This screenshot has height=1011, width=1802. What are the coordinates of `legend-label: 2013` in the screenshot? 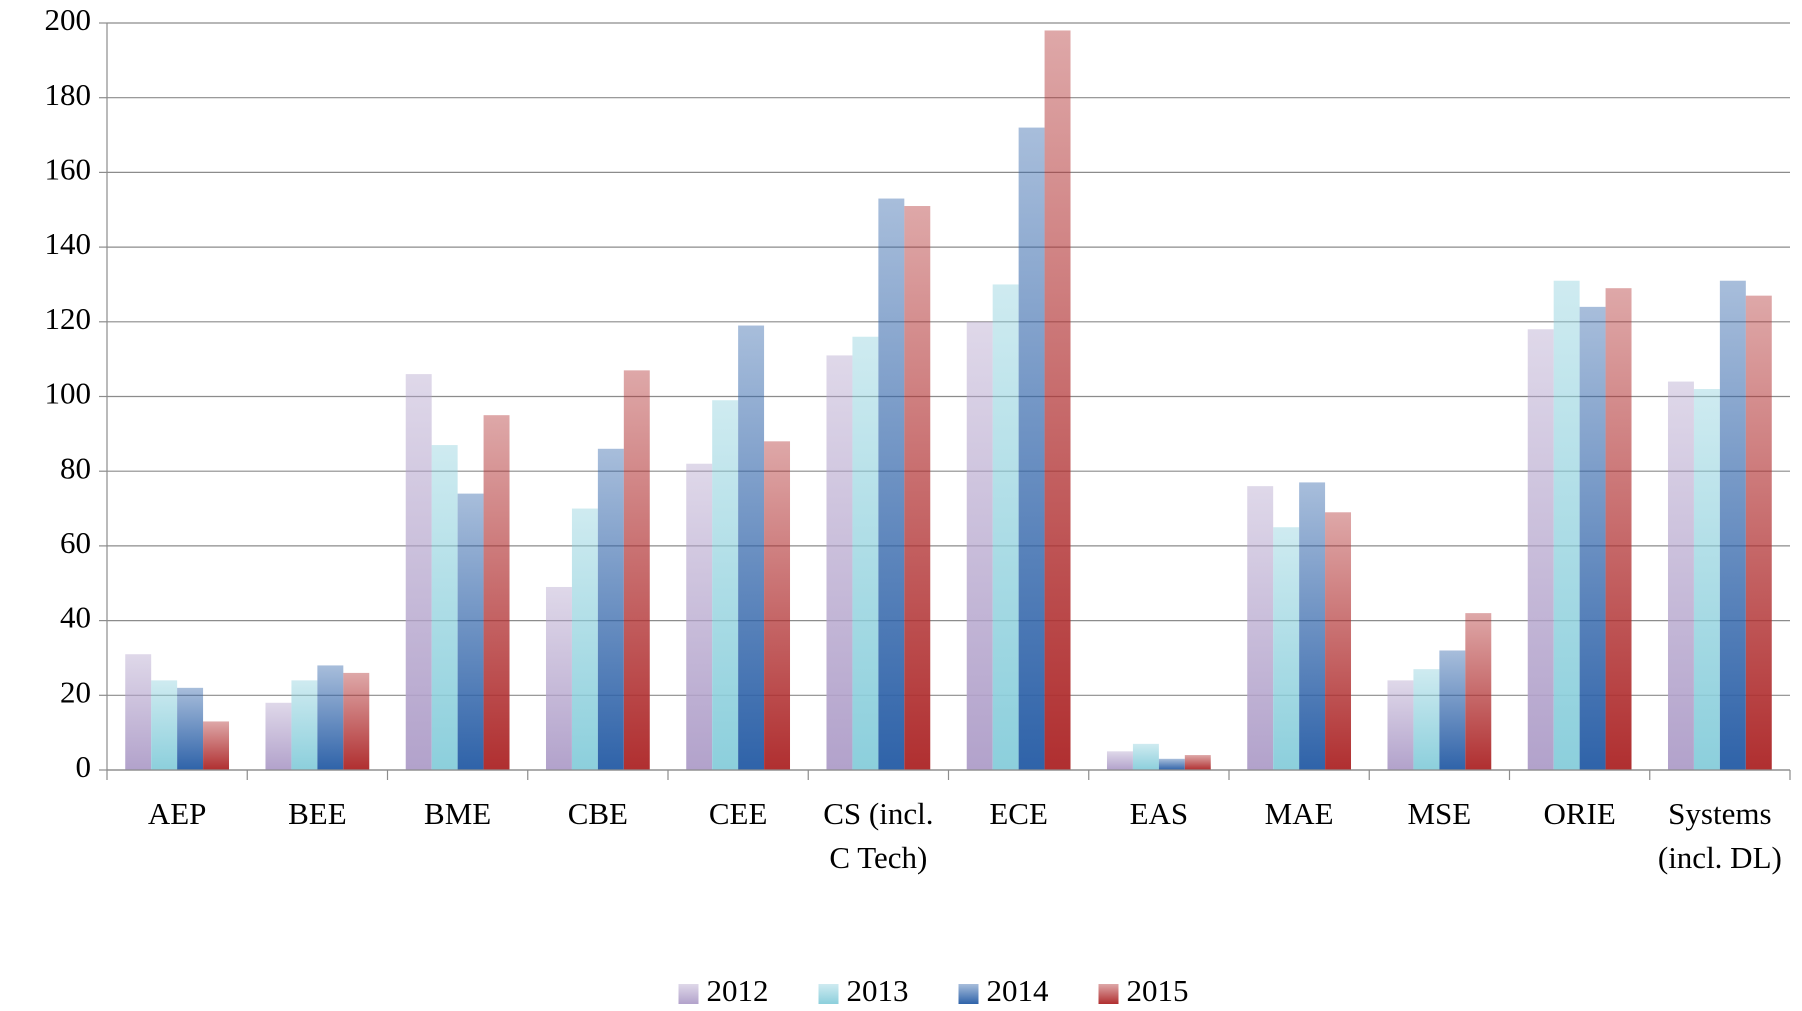 It's located at (878, 990).